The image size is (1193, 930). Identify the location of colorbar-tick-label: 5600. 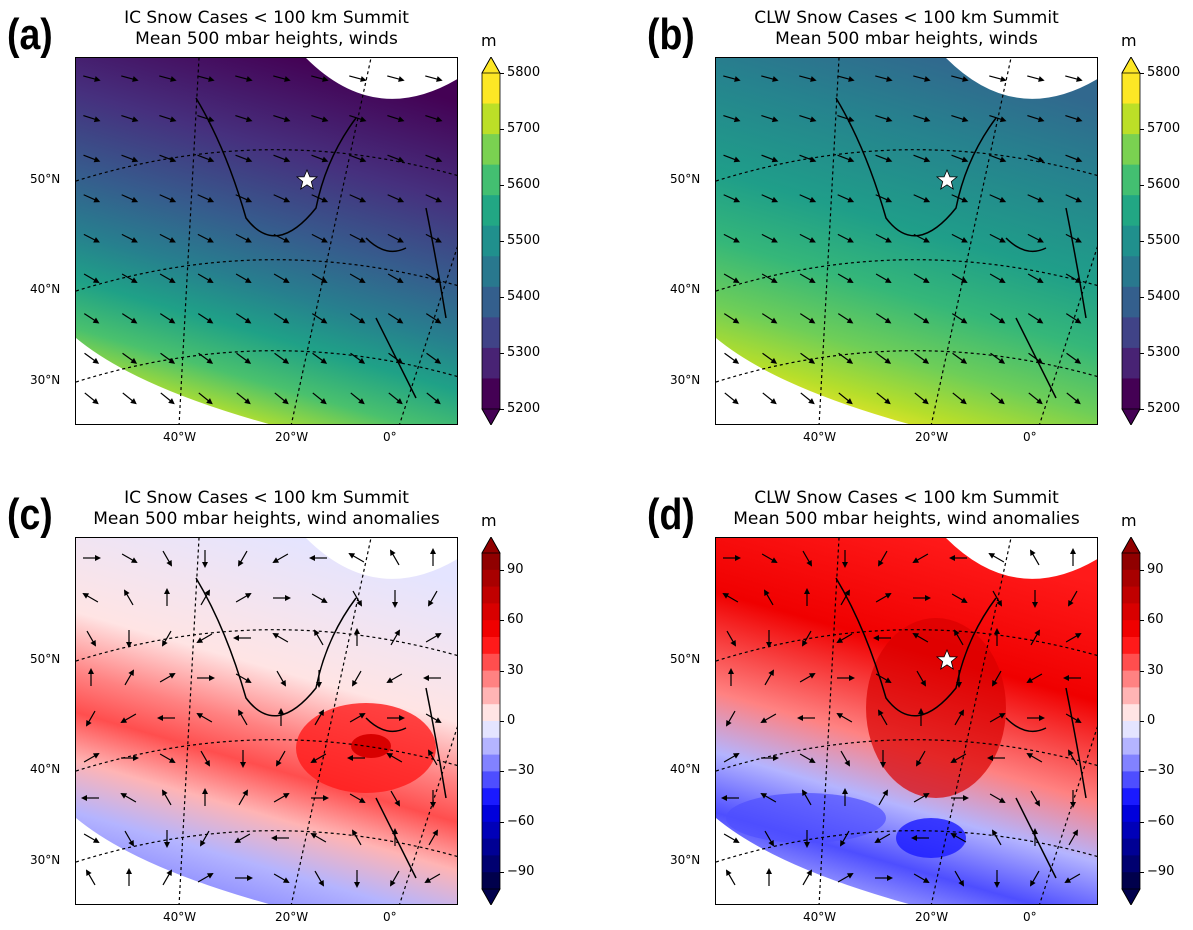
(524, 184).